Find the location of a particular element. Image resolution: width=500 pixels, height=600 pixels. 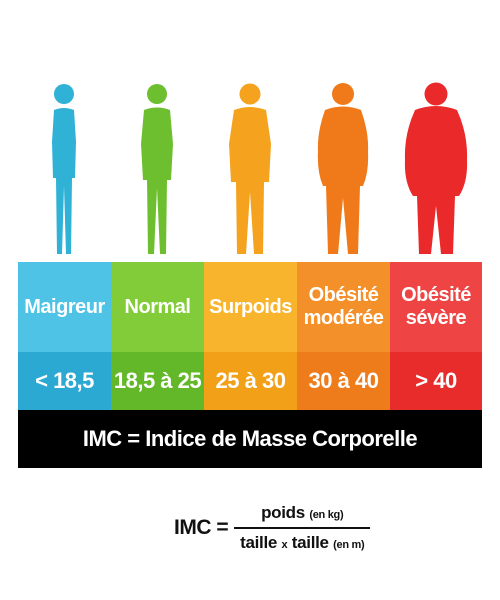

formula-numerator: poids (en kg) is located at coordinates (302, 515).